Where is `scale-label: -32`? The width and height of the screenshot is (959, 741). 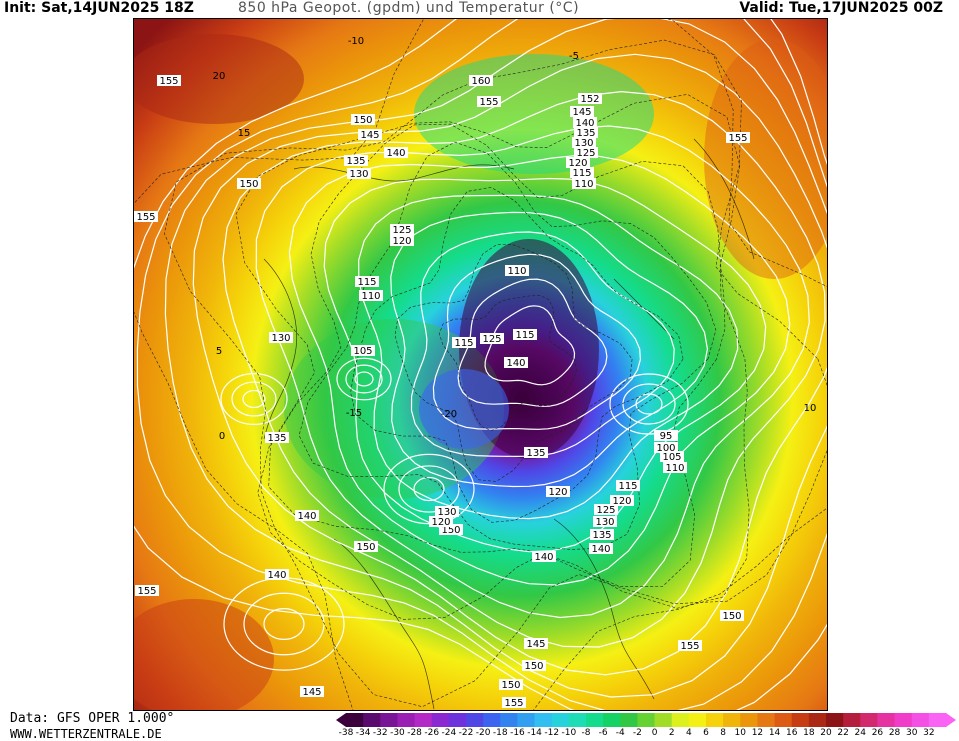
scale-label: -32 is located at coordinates (380, 733).